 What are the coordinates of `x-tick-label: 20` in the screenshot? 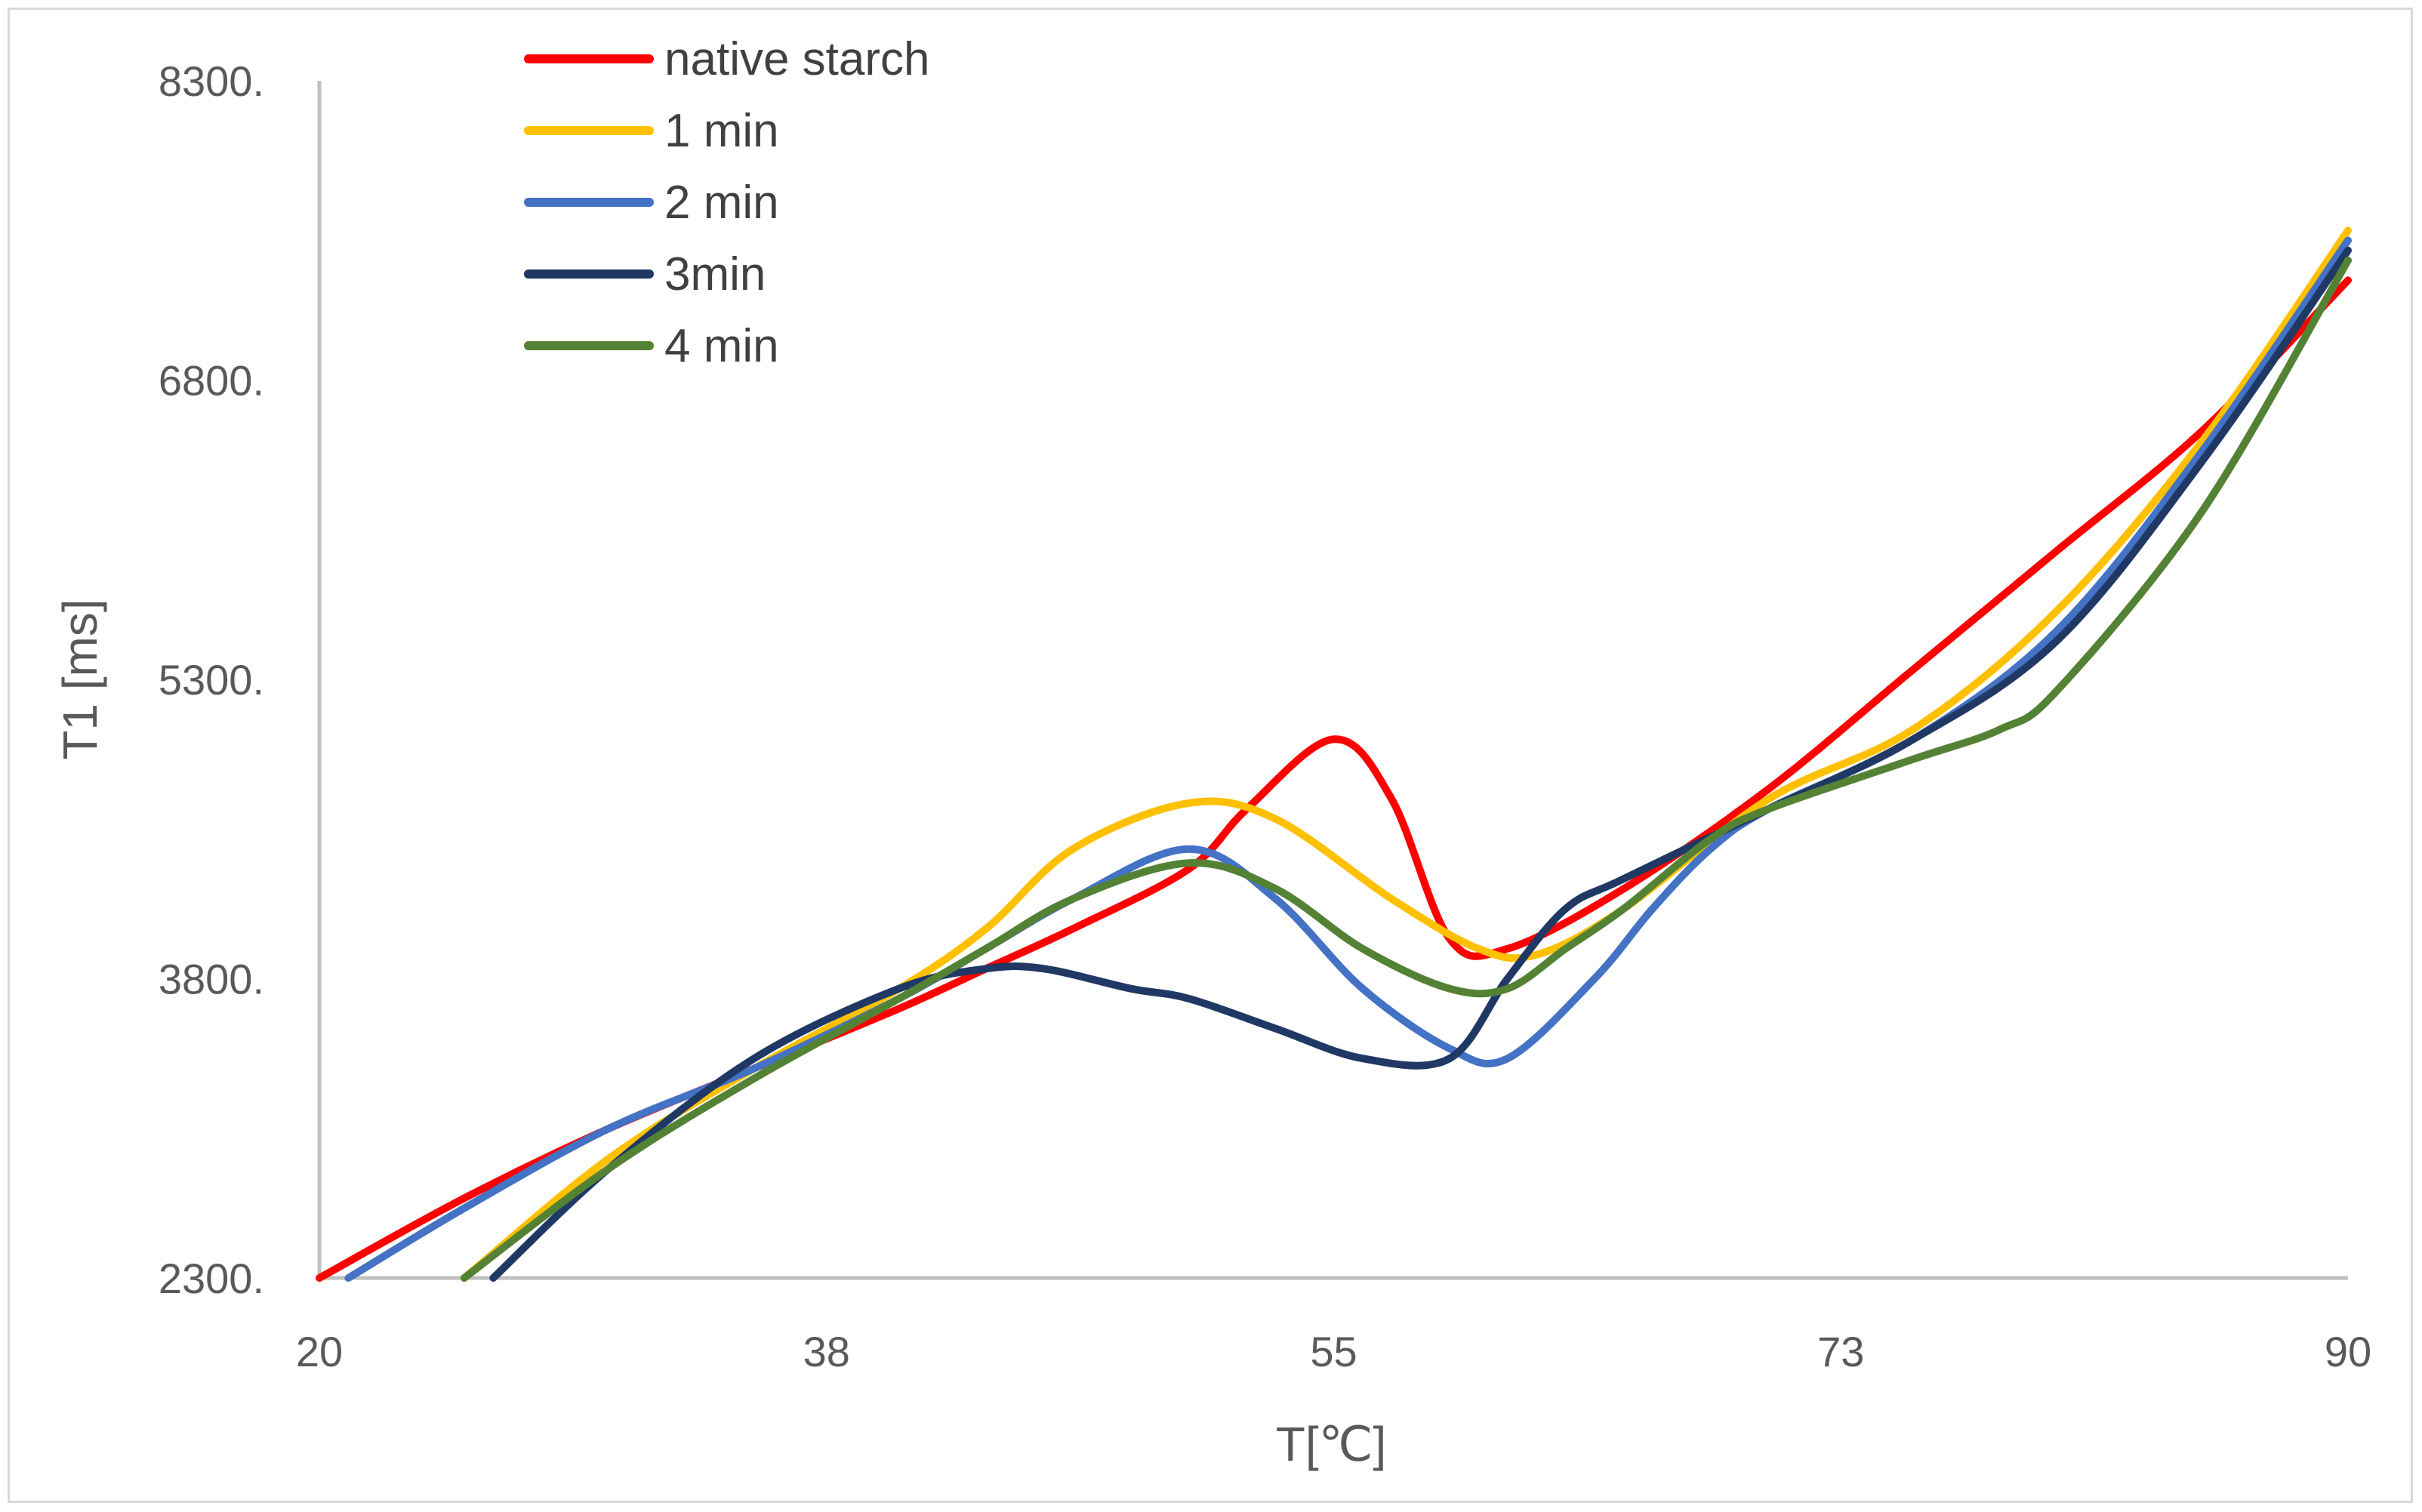 It's located at (319, 1351).